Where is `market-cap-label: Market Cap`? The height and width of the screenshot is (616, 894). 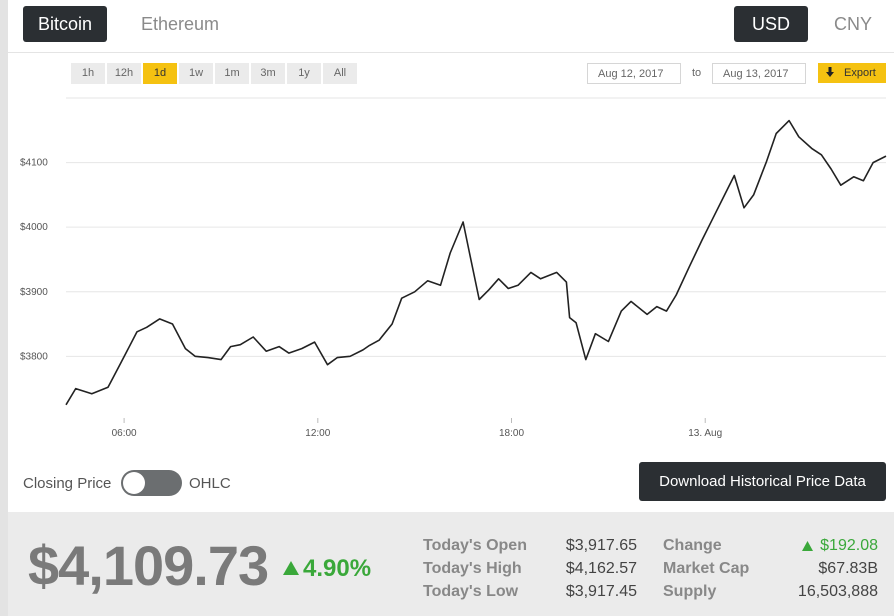
market-cap-label: Market Cap is located at coordinates (706, 568).